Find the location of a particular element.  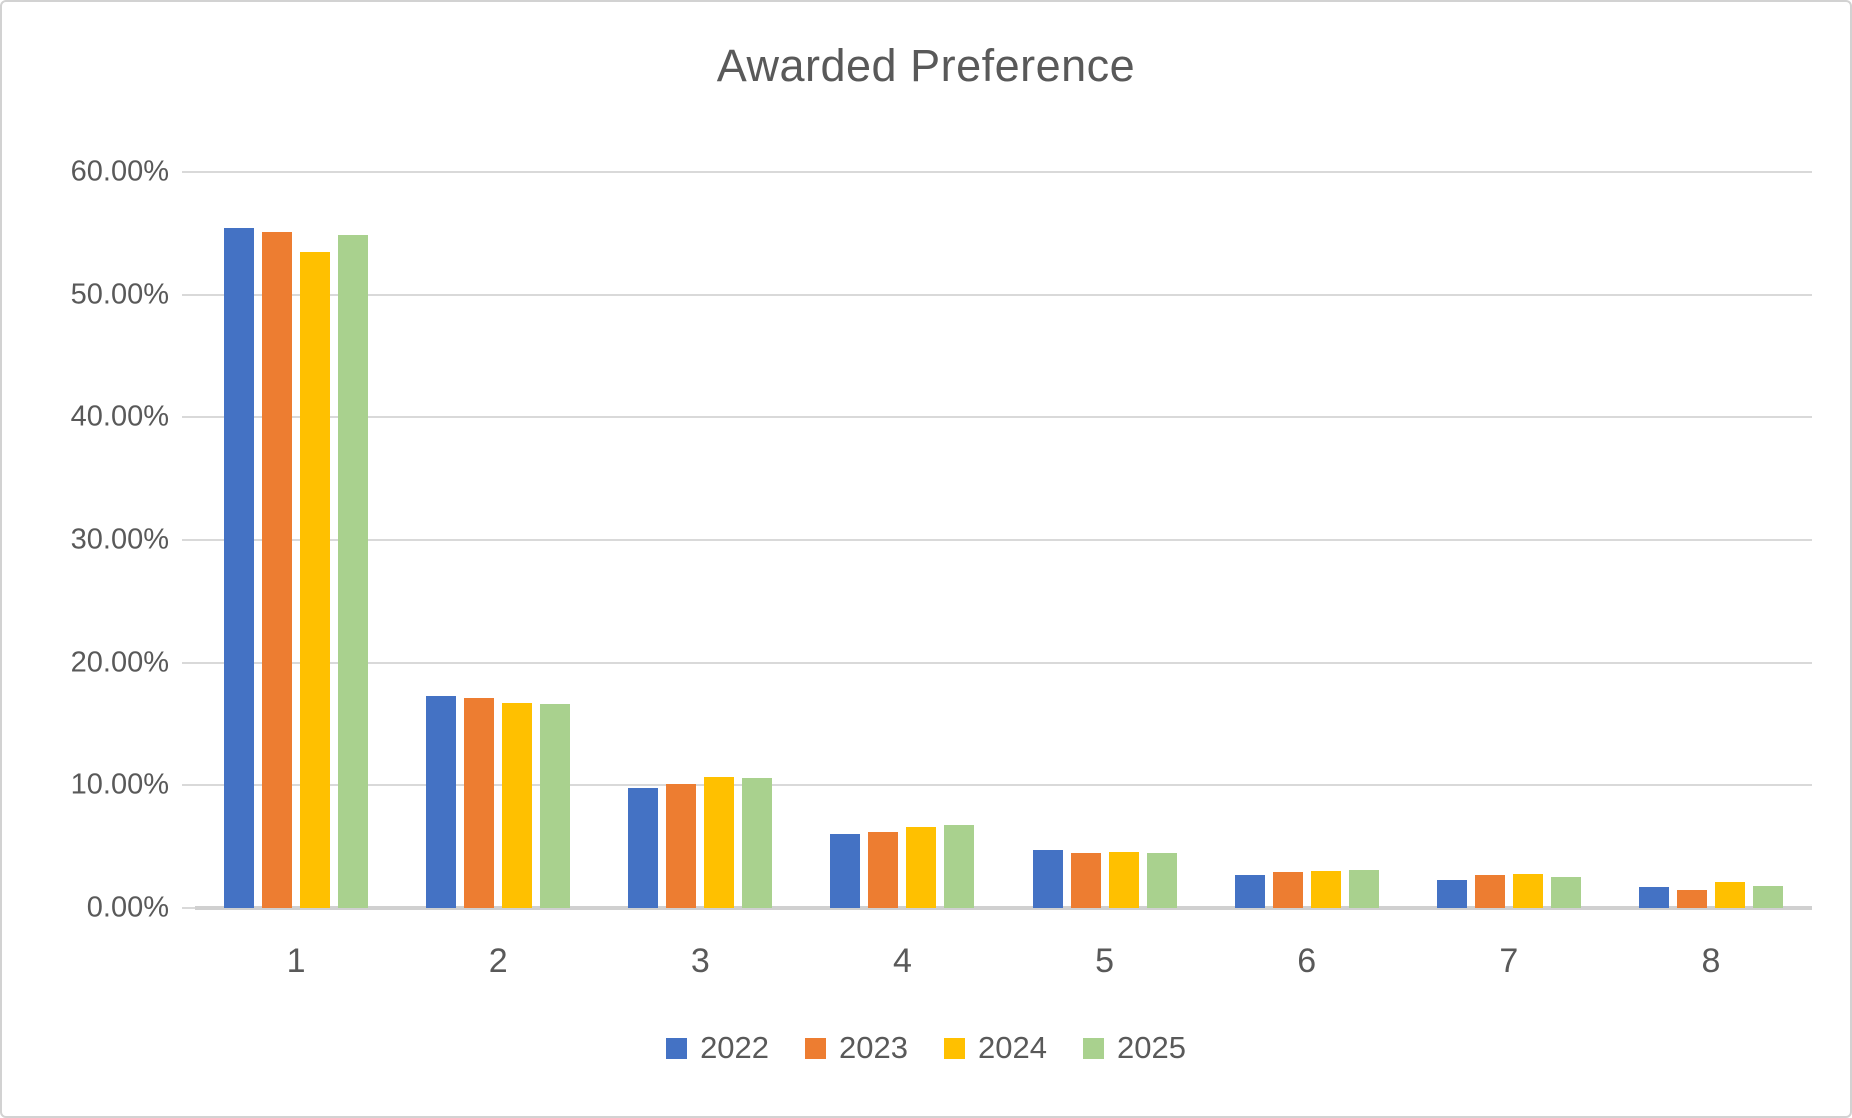

y-tick-label: 20.00% is located at coordinates (119, 662).